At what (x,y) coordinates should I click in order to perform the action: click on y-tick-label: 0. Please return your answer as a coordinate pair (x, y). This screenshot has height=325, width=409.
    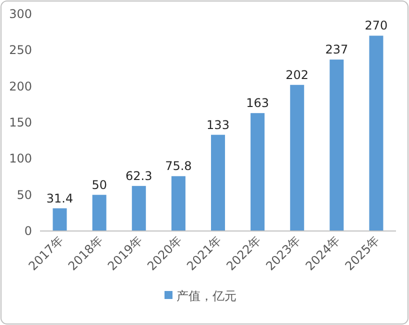
    Looking at the image, I should click on (28, 231).